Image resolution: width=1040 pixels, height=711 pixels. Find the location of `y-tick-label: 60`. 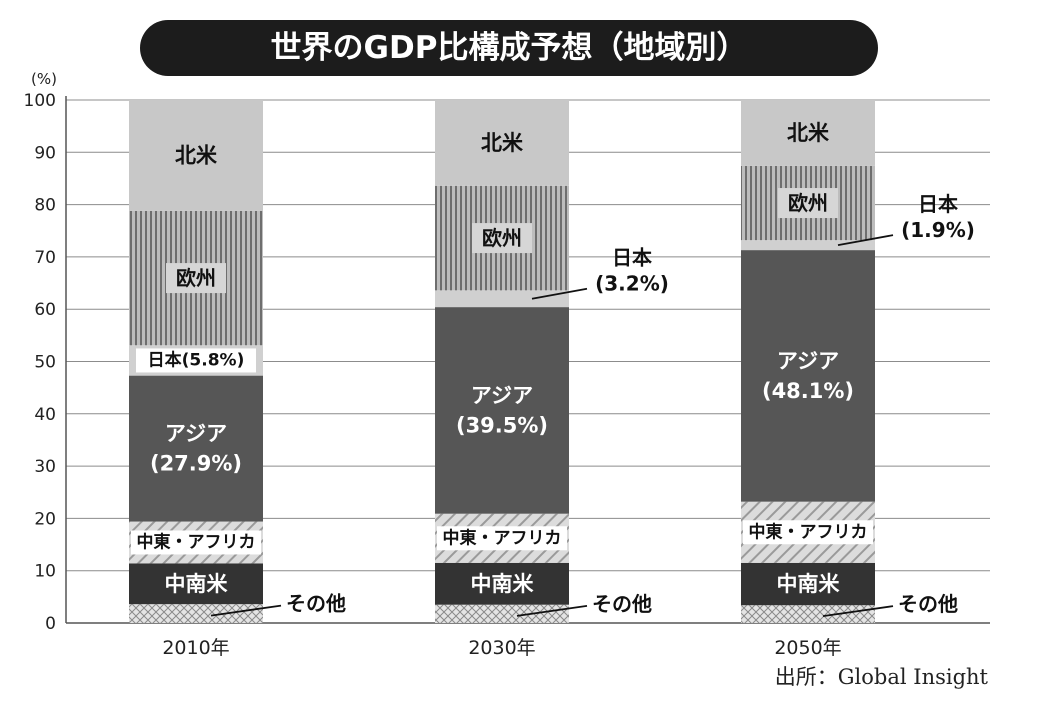

y-tick-label: 60 is located at coordinates (45, 310).